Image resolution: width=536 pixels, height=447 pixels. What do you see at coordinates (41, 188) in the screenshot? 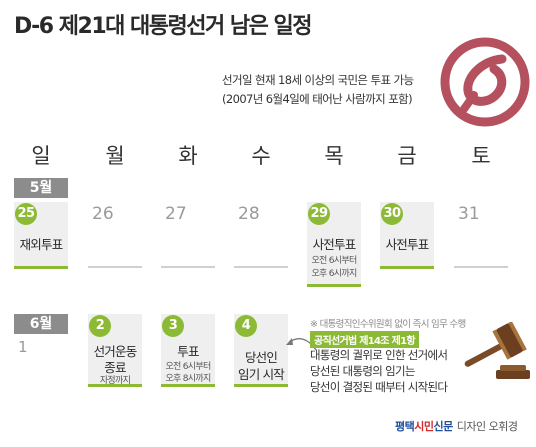
I see `month-label-may: 5월` at bounding box center [41, 188].